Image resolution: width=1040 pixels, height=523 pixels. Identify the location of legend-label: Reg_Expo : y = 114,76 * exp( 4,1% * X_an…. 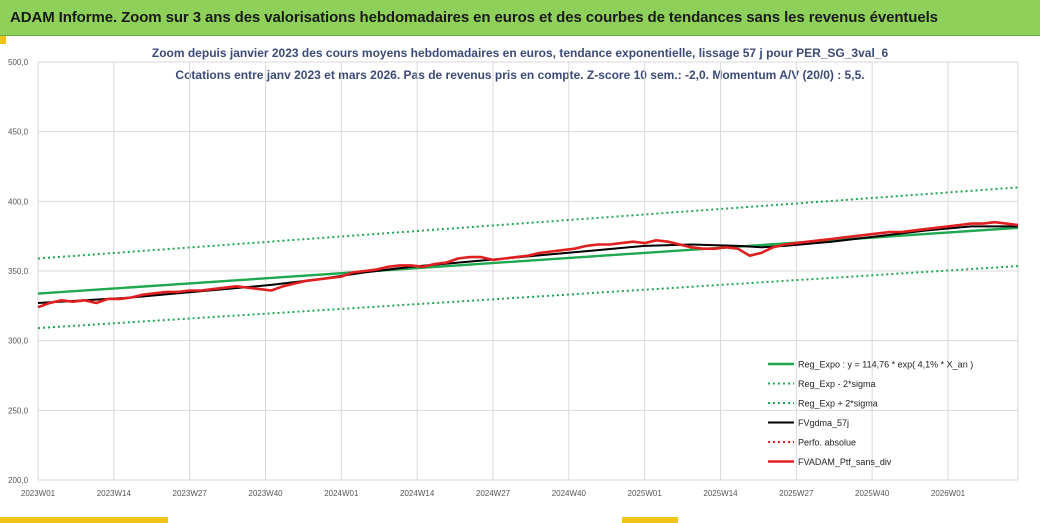
(885, 365).